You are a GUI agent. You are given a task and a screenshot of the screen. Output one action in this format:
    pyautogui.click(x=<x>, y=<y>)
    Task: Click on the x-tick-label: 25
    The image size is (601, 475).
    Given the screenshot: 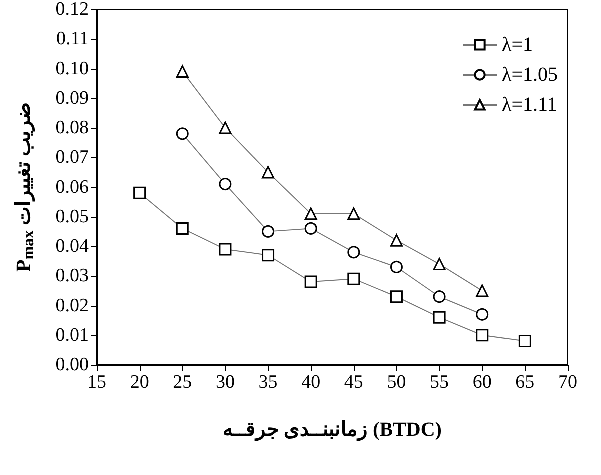 What is the action you would take?
    pyautogui.click(x=182, y=382)
    